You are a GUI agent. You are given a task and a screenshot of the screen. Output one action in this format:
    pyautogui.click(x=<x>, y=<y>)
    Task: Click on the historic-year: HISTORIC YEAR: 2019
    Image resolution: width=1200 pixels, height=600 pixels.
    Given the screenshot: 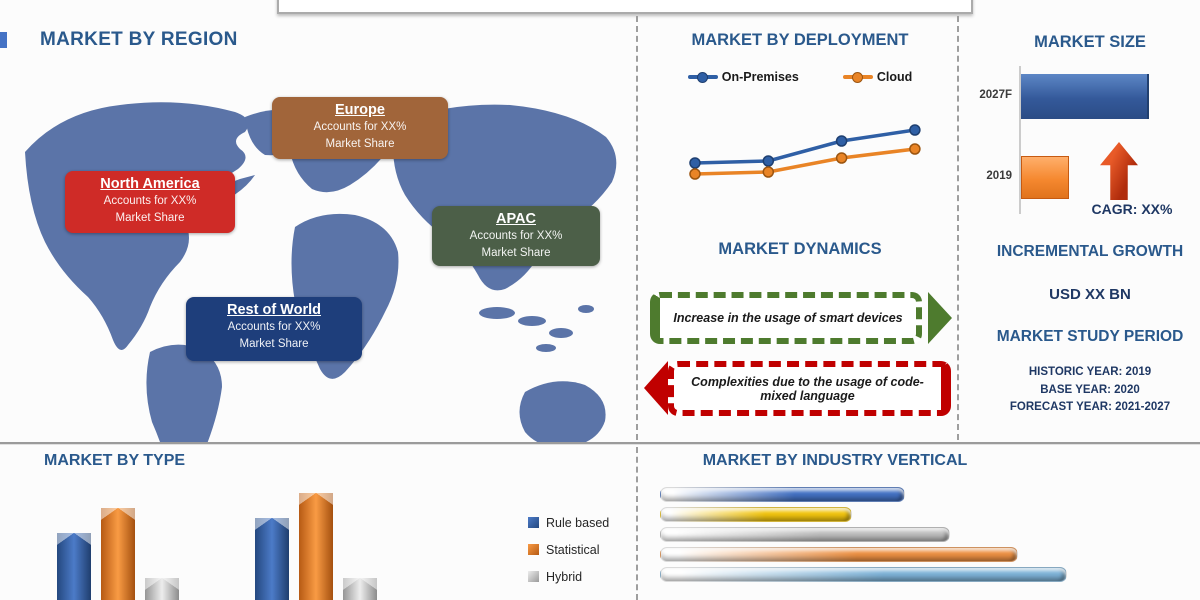 What is the action you would take?
    pyautogui.click(x=1090, y=372)
    